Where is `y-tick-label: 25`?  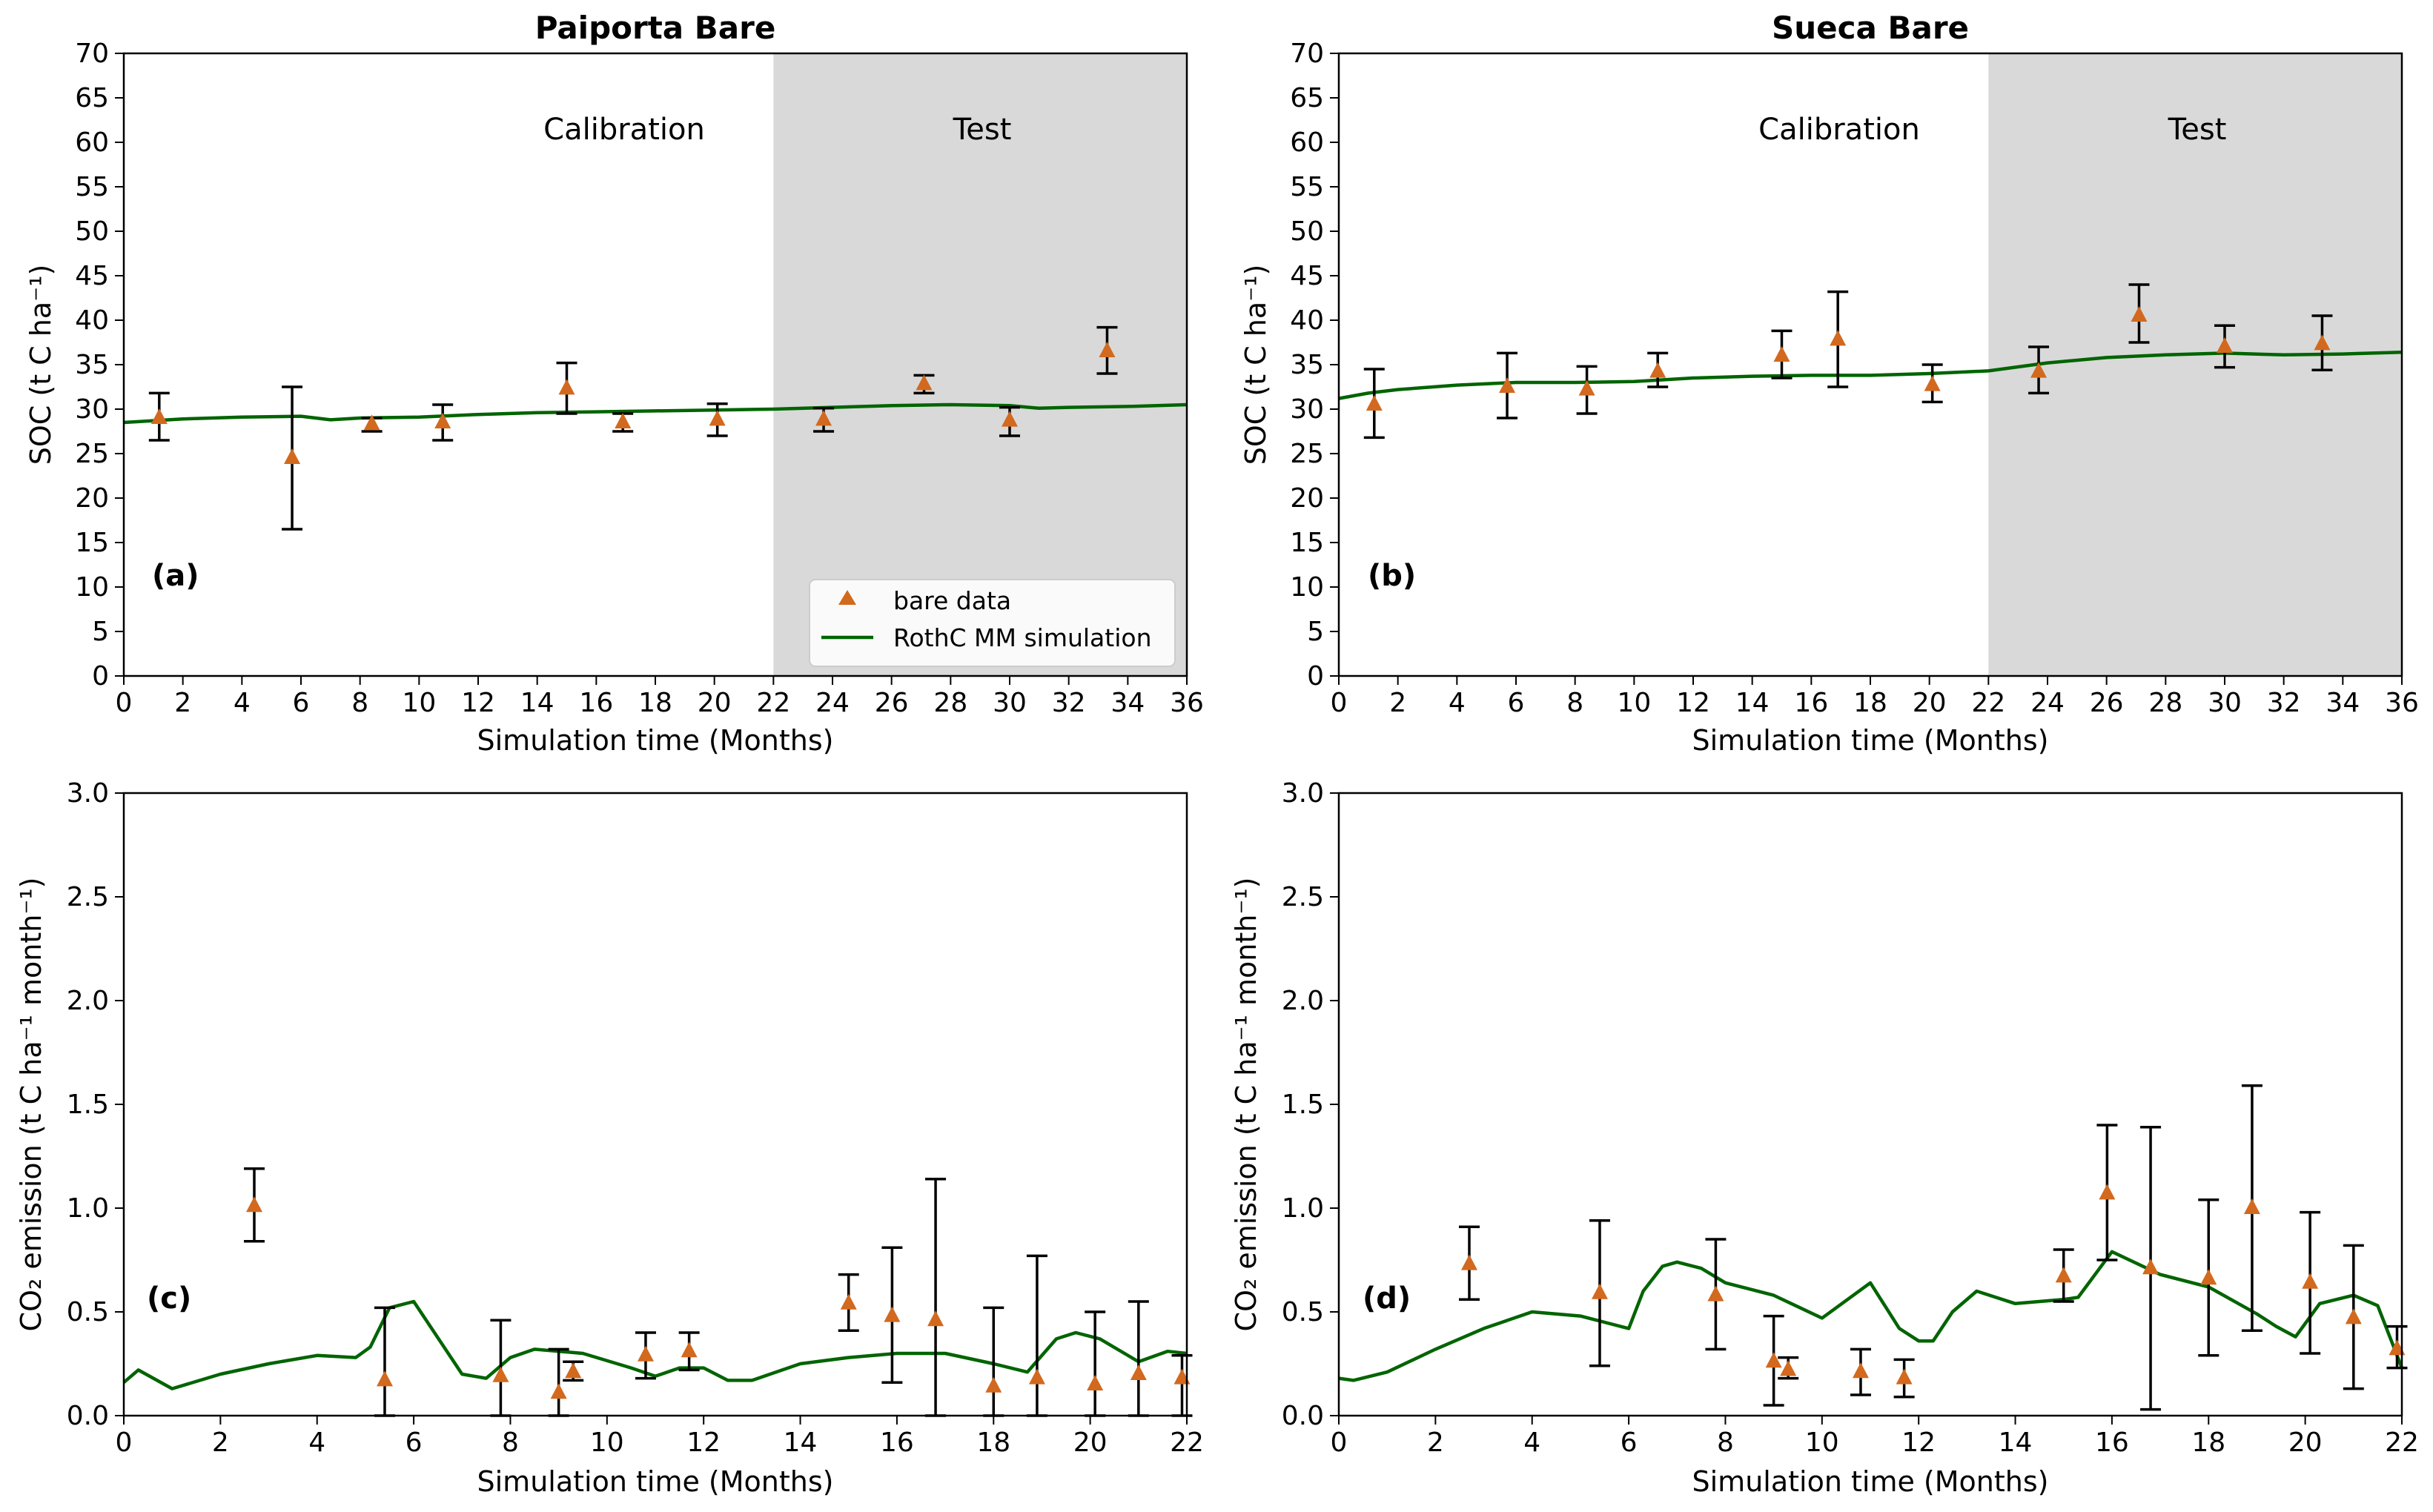 y-tick-label: 25 is located at coordinates (1307, 454).